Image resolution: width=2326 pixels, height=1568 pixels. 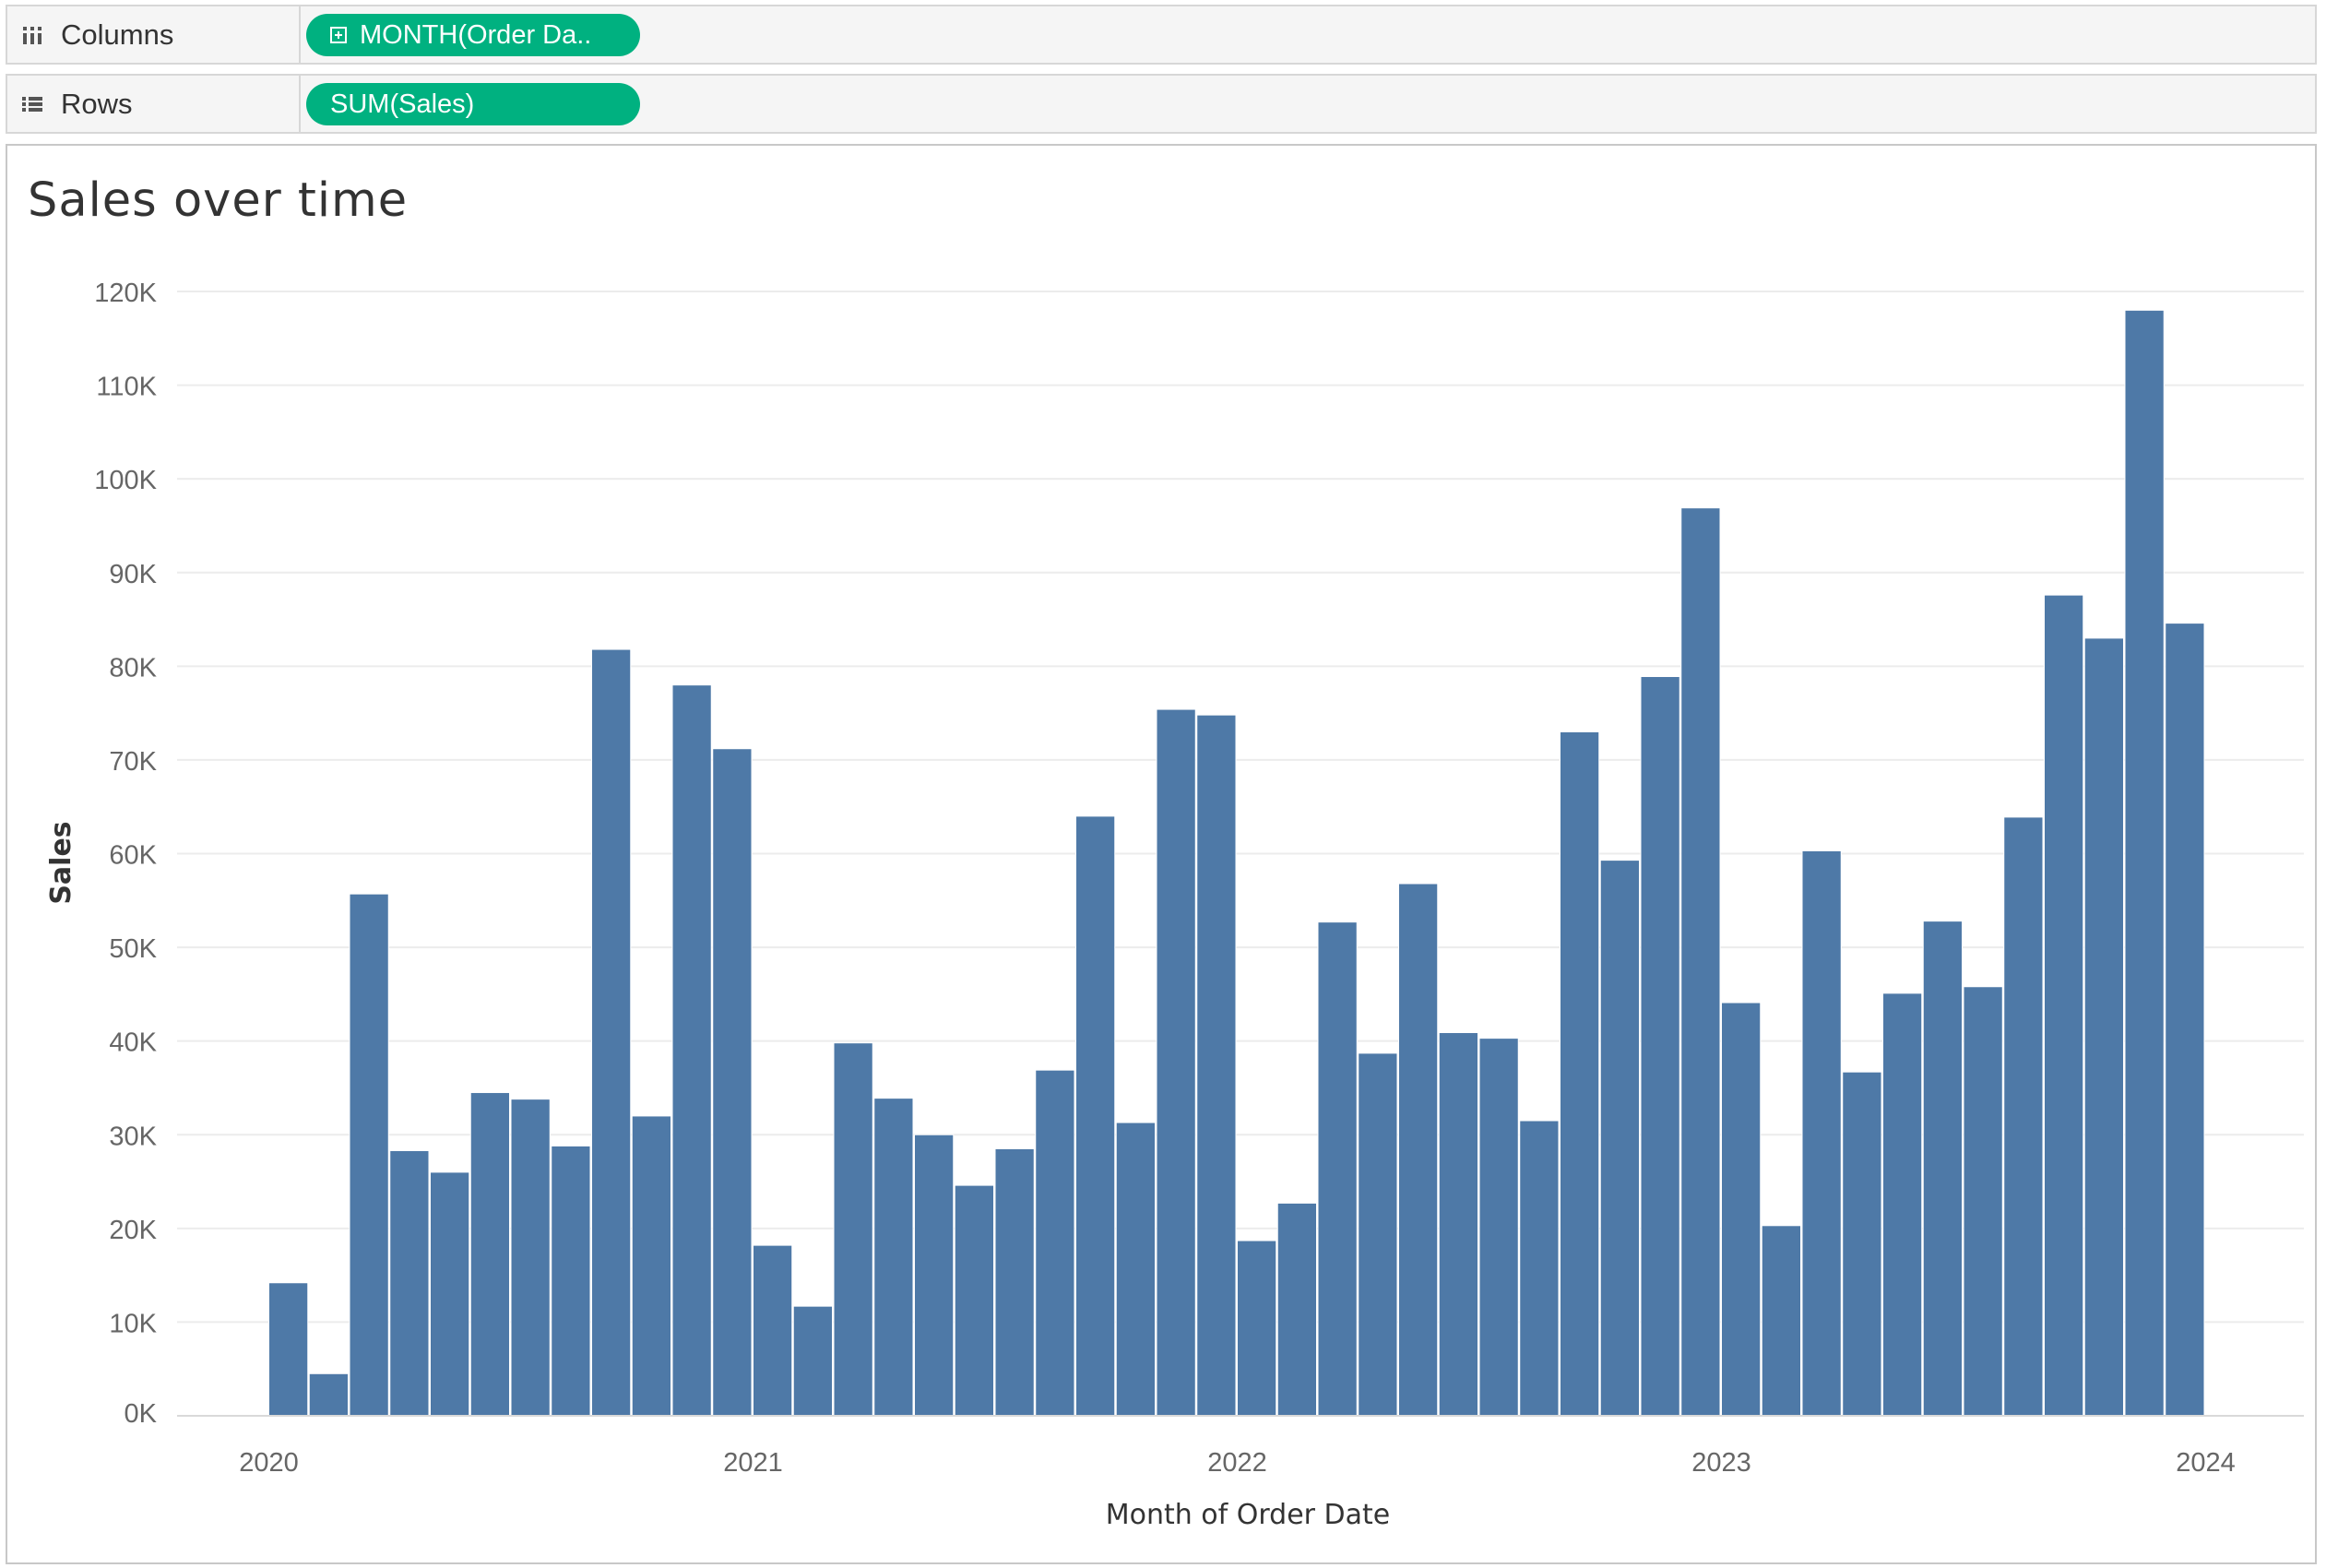 I want to click on y-tick-label: 70K, so click(x=133, y=762).